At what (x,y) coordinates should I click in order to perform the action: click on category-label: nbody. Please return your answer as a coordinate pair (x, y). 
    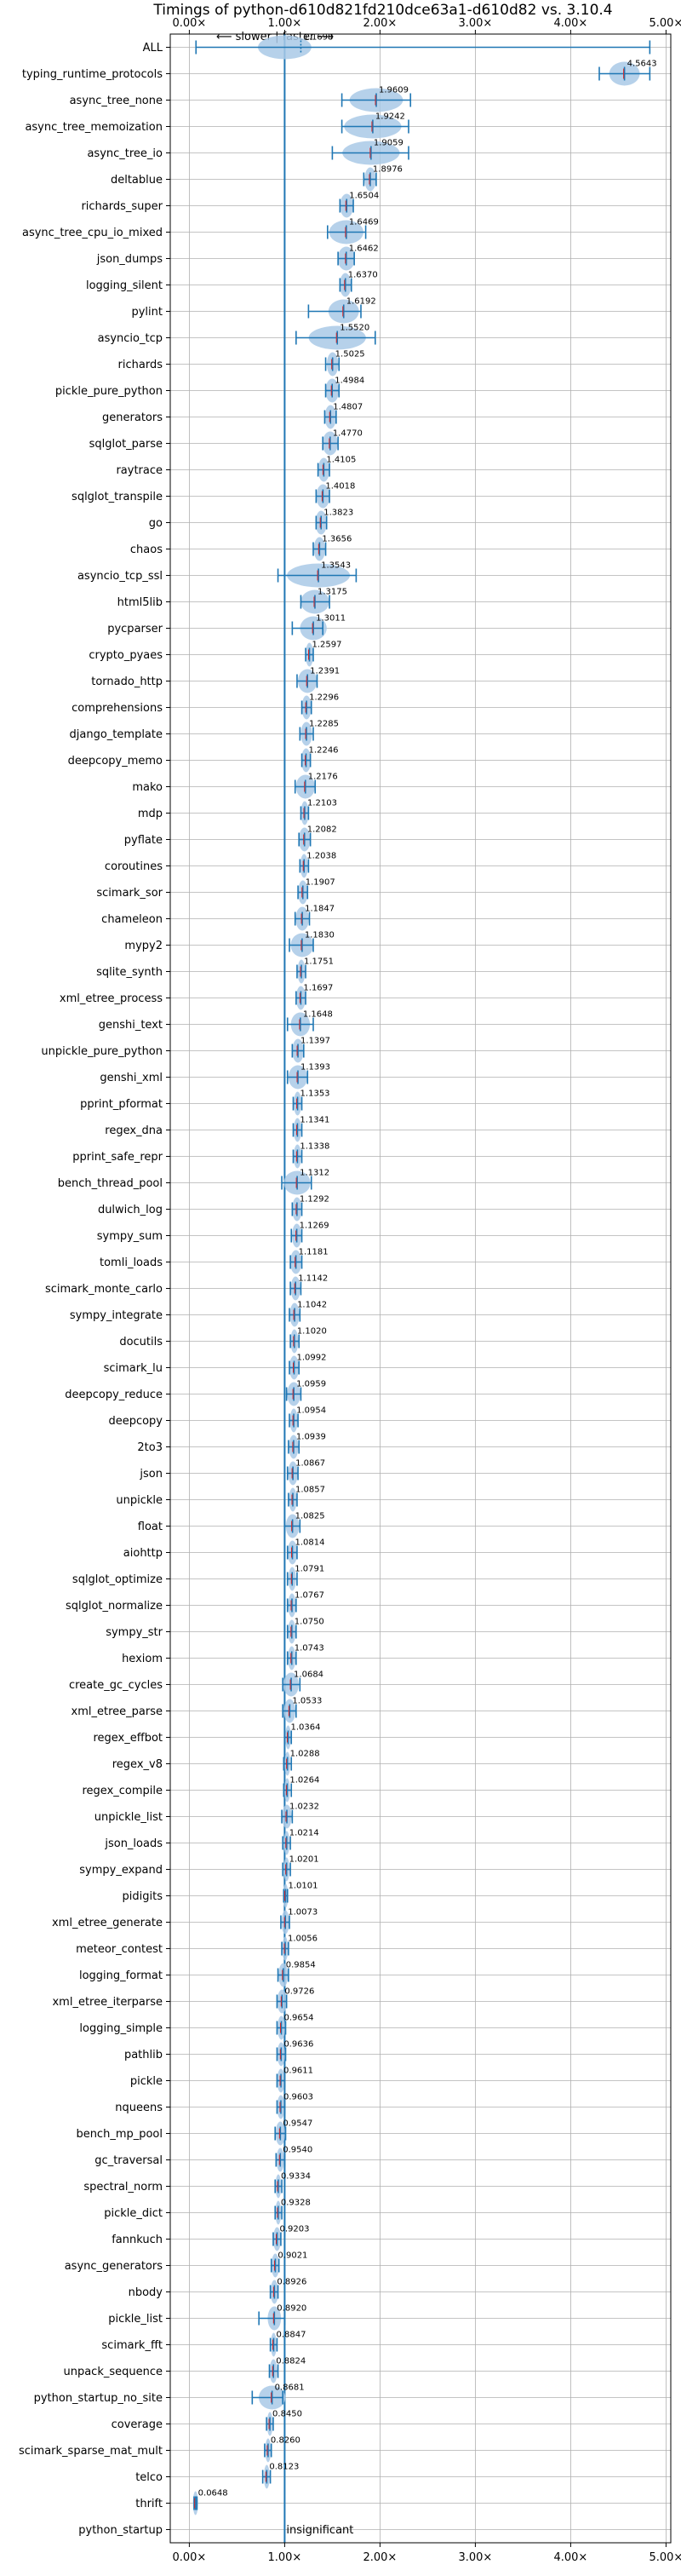
    Looking at the image, I should click on (146, 2293).